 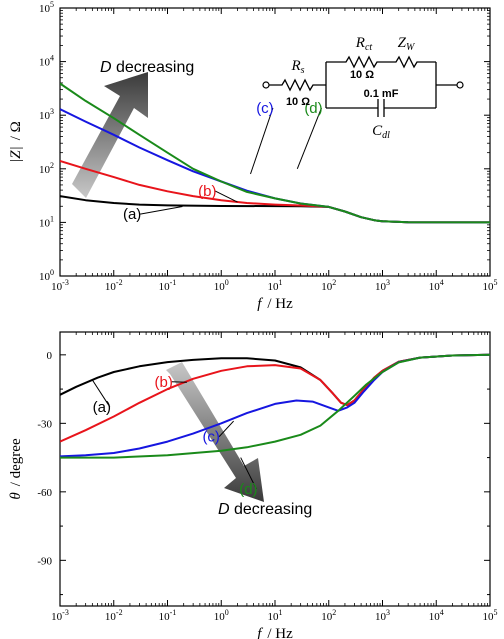 I want to click on capacitor-cdl, so click(x=381, y=108).